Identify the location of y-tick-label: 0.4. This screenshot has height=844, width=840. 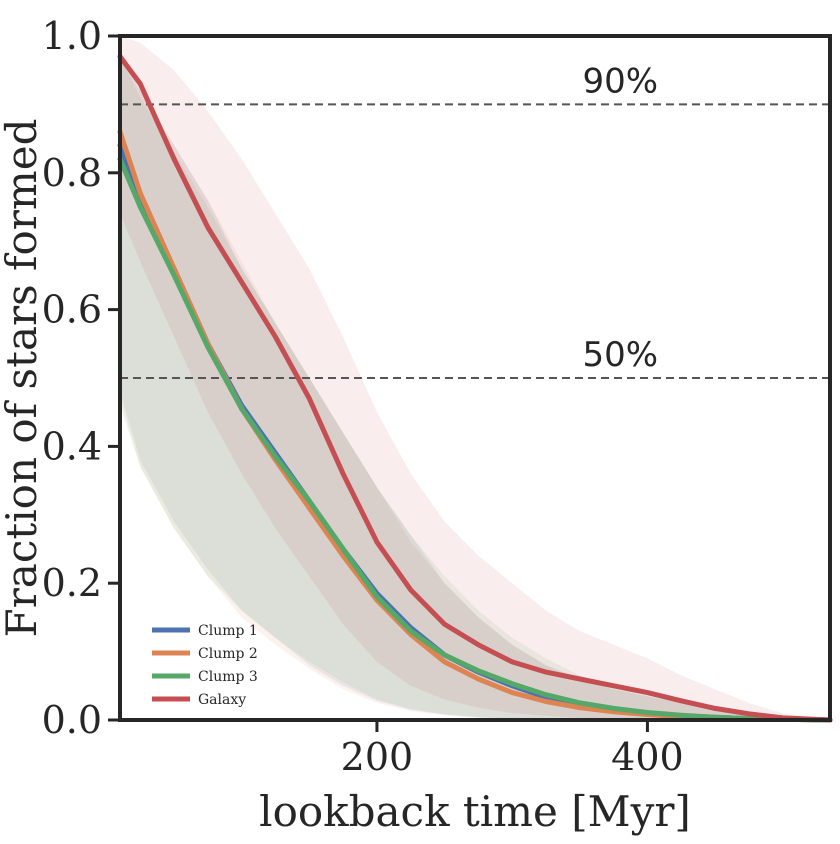
(72, 446).